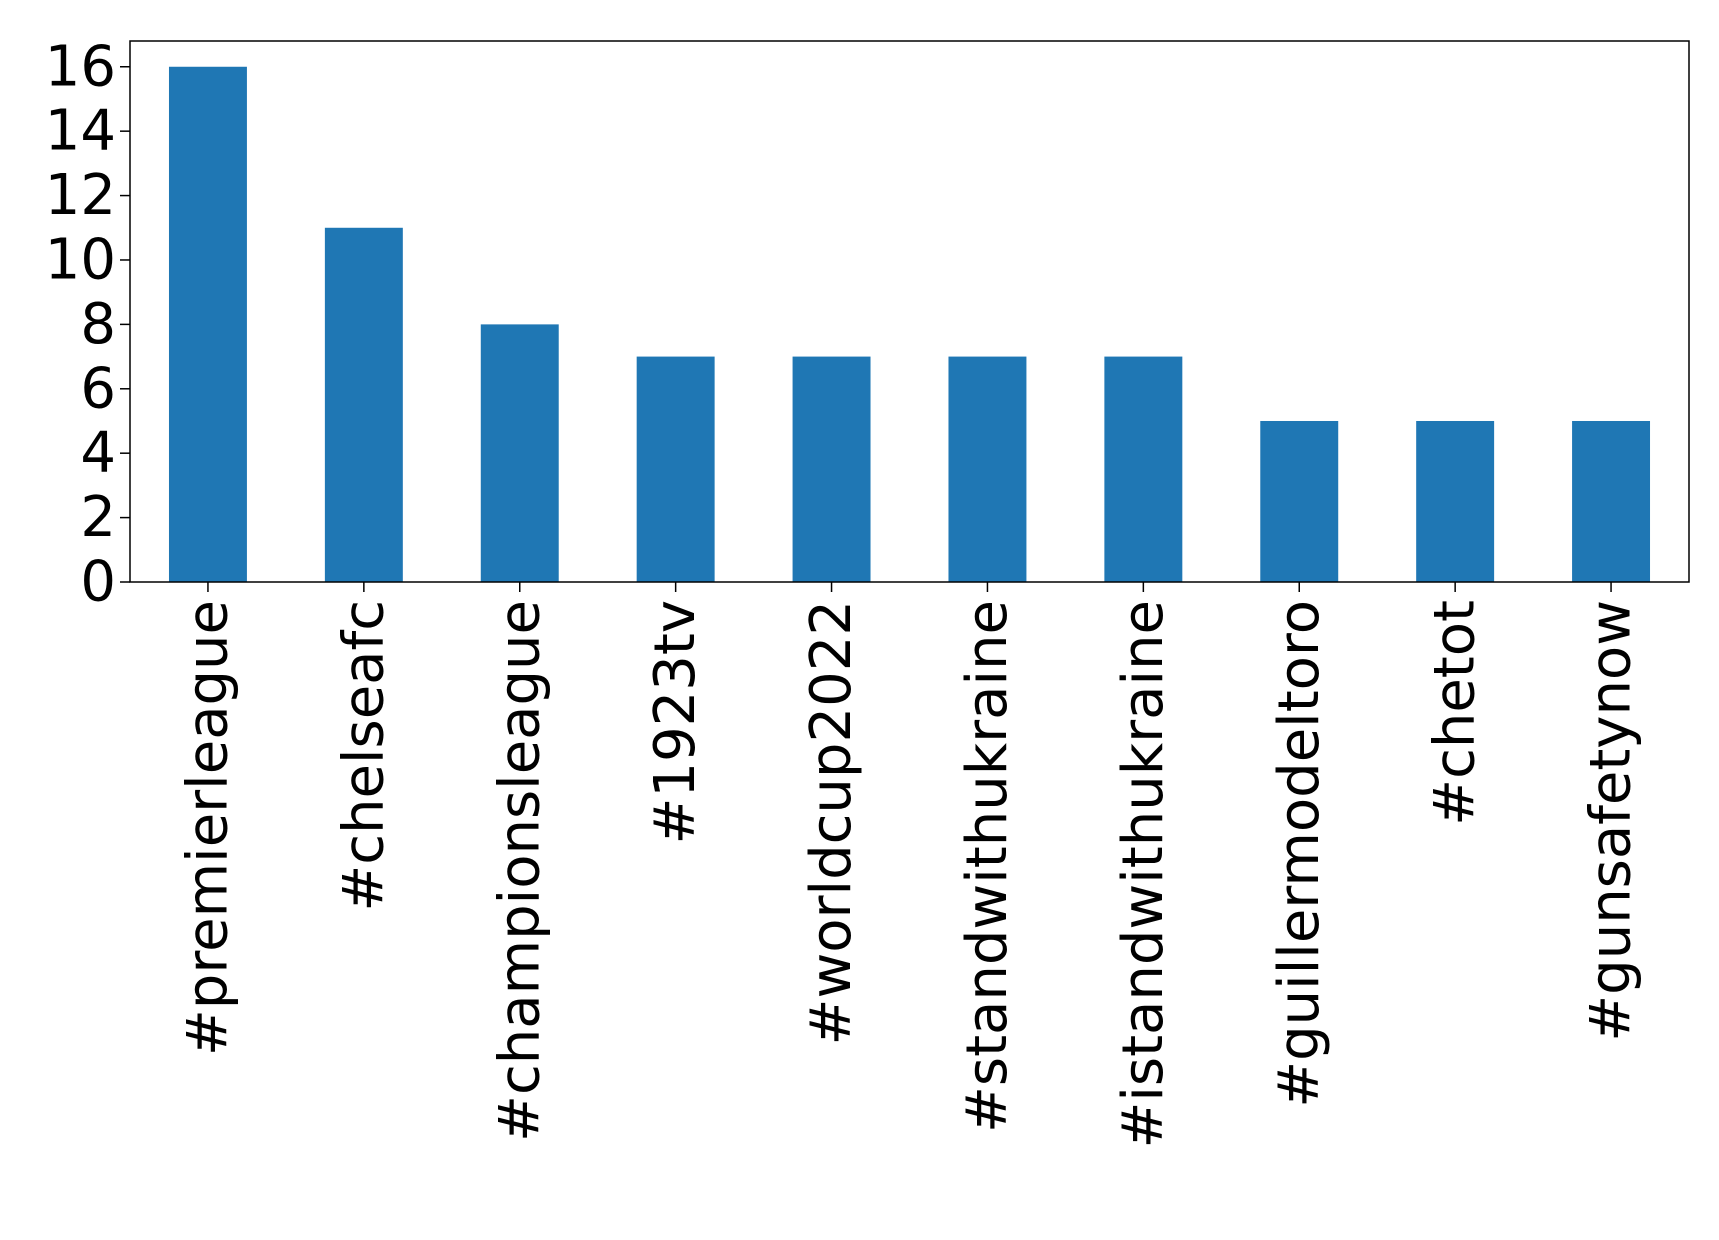 The width and height of the screenshot is (1719, 1240). I want to click on bar-premierleague, so click(207, 324).